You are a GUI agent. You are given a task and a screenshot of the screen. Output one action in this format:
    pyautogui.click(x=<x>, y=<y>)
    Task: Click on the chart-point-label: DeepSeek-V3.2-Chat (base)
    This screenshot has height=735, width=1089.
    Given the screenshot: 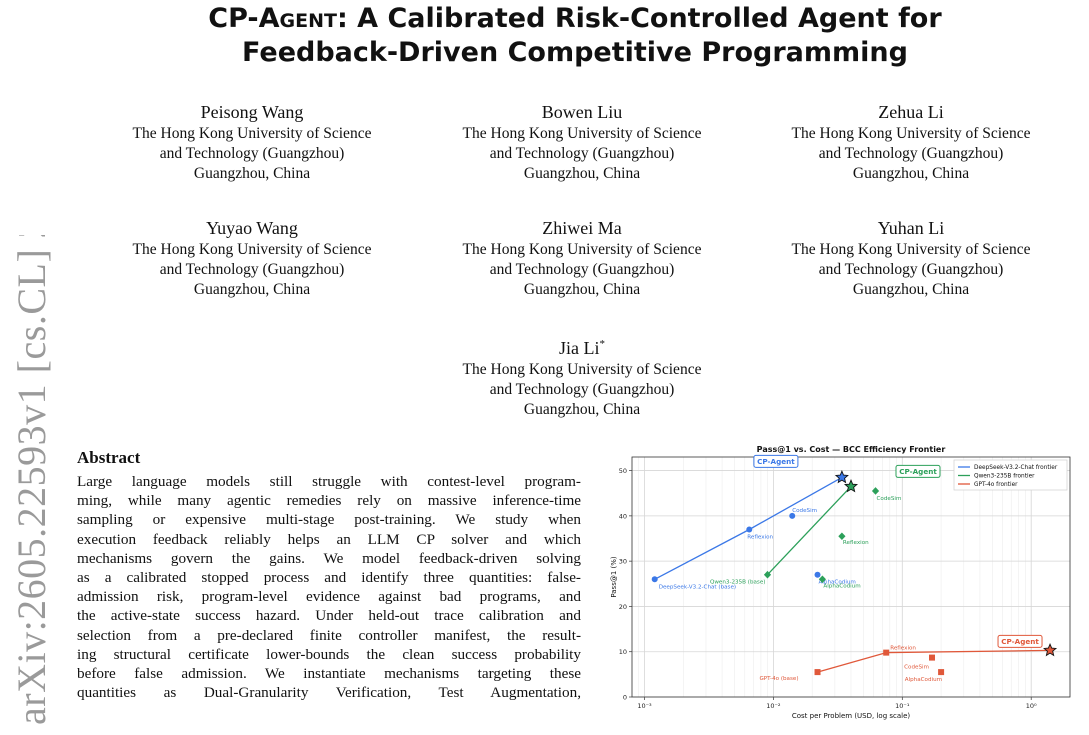 What is the action you would take?
    pyautogui.click(x=697, y=587)
    